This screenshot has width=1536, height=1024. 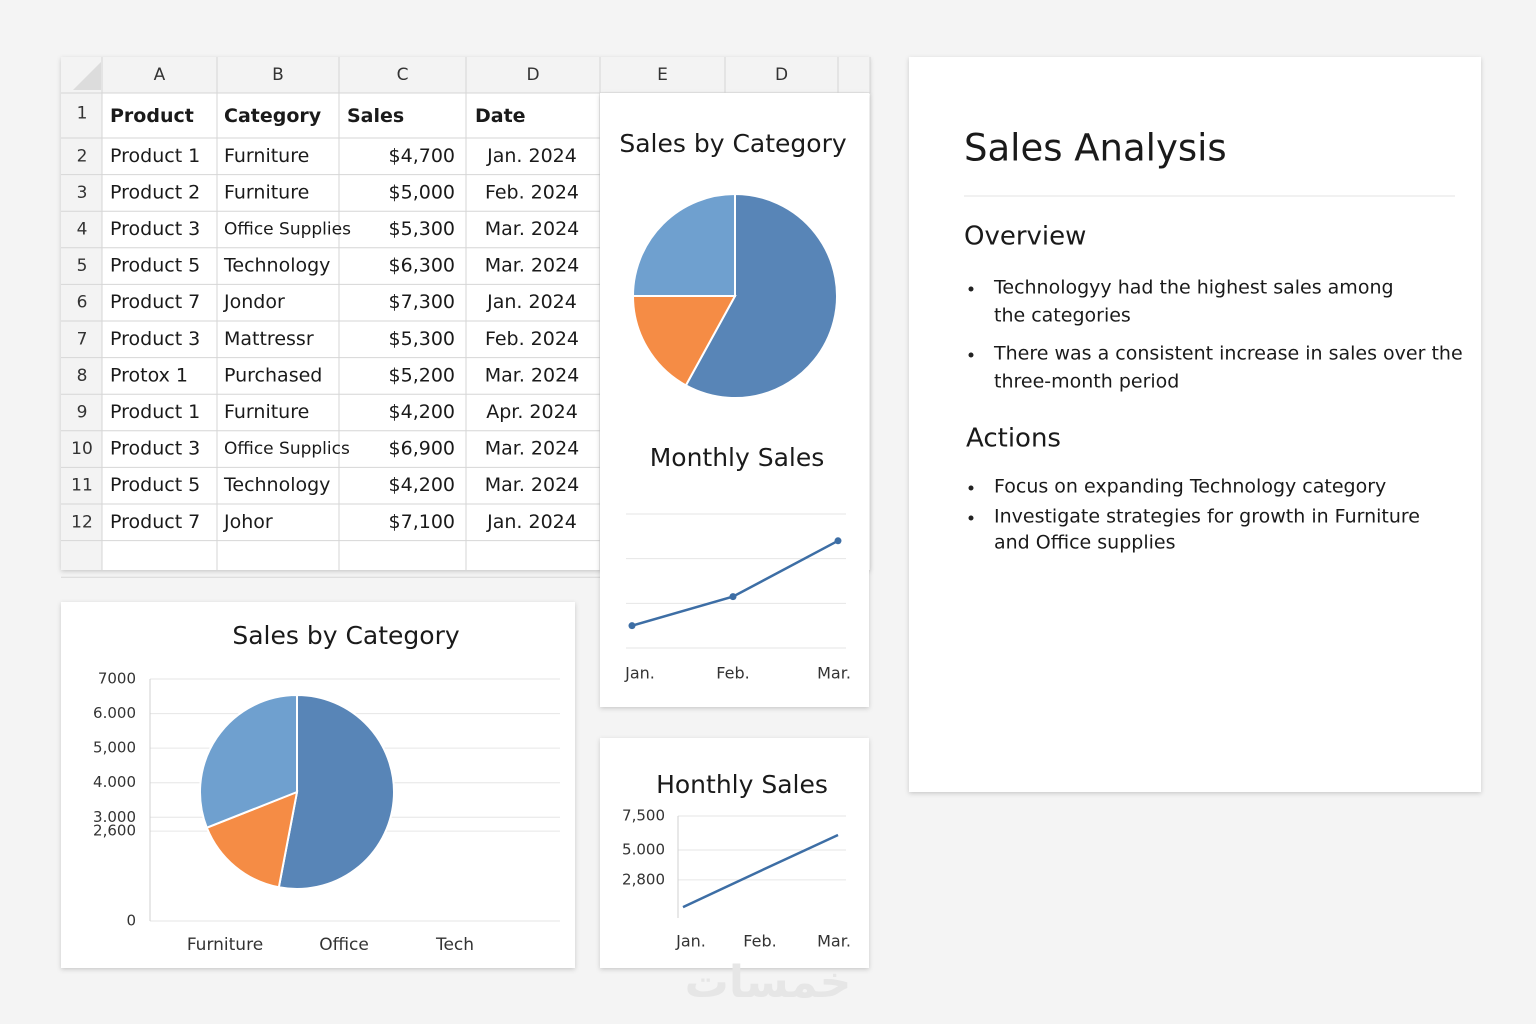 What do you see at coordinates (760, 871) in the screenshot?
I see `line-series` at bounding box center [760, 871].